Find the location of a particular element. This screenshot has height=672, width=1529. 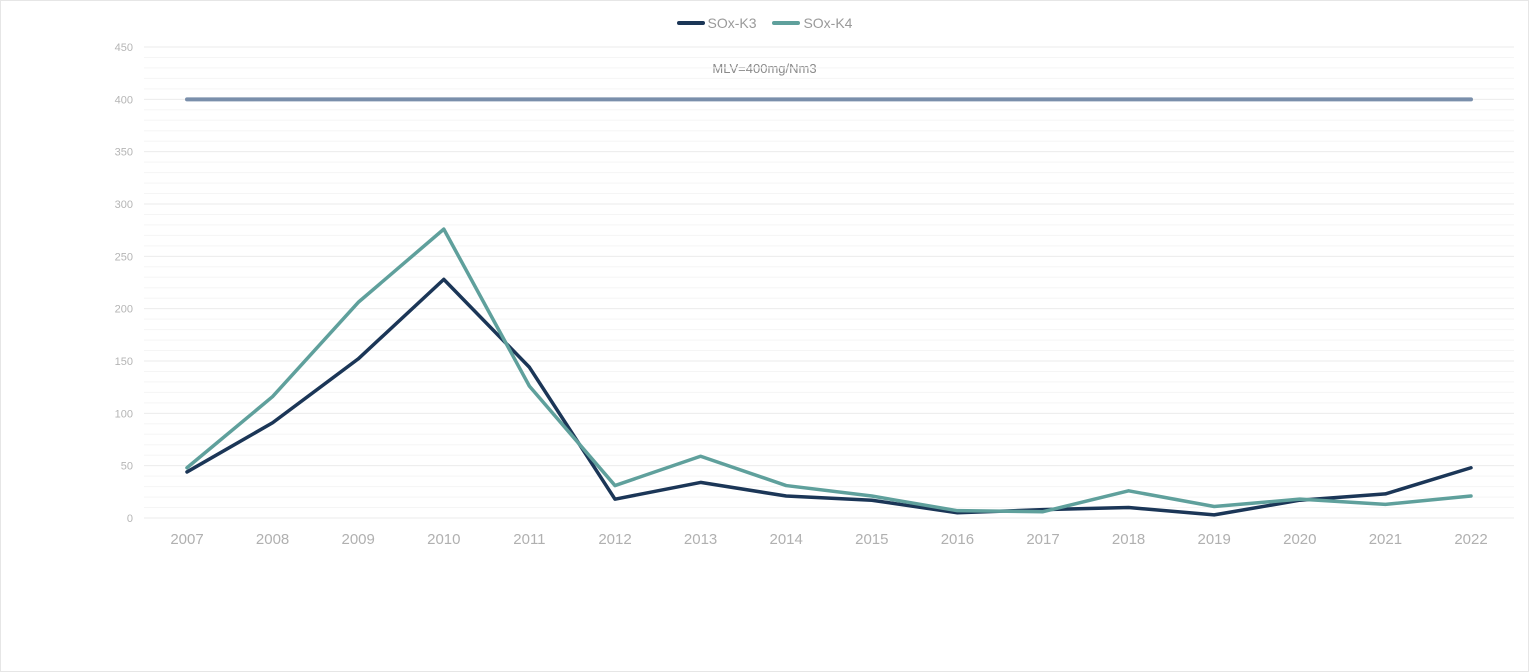

y-tick-label: 150 is located at coordinates (124, 362).